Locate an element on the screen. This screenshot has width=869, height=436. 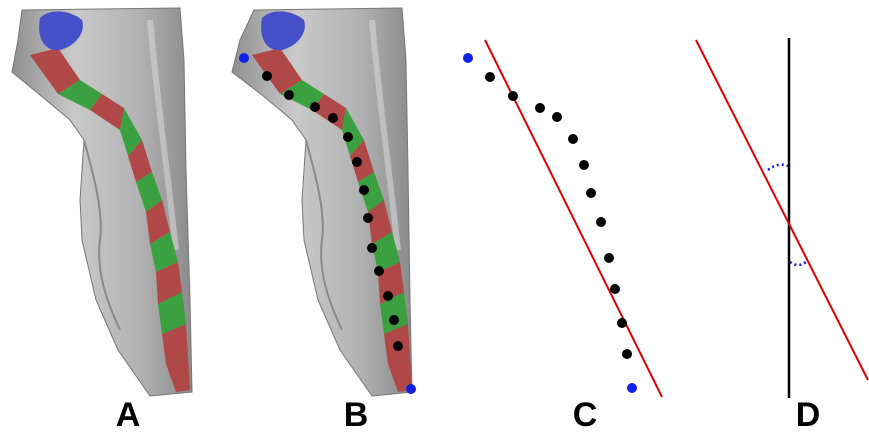
angle-arc-lower is located at coordinates (798, 263).